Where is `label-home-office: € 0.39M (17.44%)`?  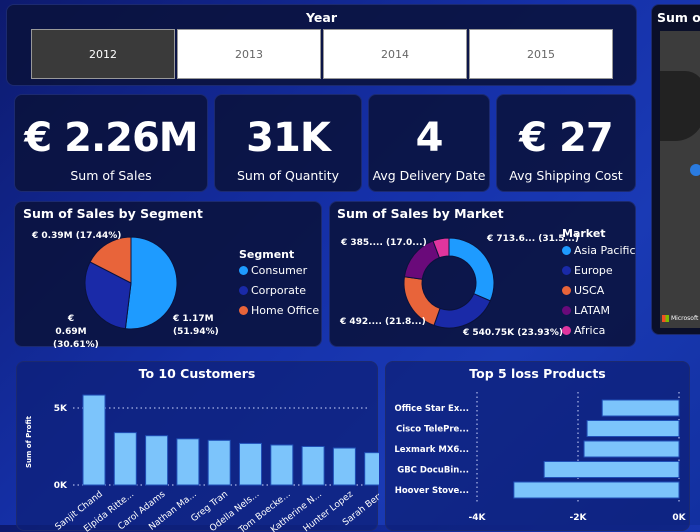
label-home-office: € 0.39M (17.44%) is located at coordinates (77, 236).